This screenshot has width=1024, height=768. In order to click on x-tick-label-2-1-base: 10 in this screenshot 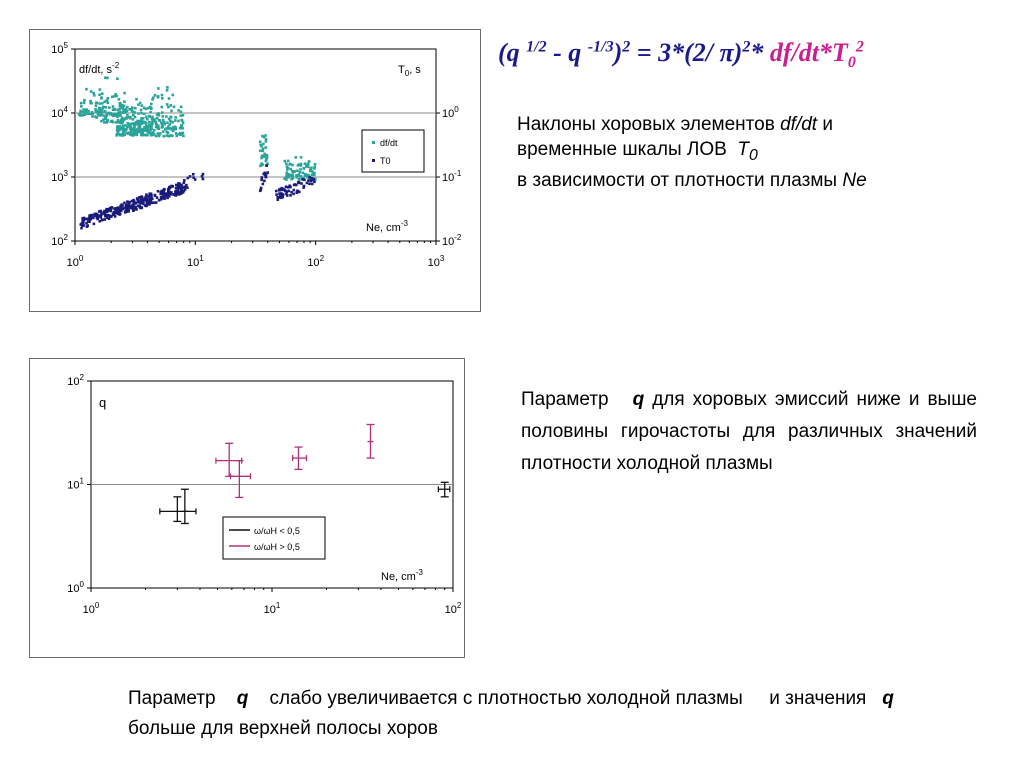, I will do `click(270, 610)`.